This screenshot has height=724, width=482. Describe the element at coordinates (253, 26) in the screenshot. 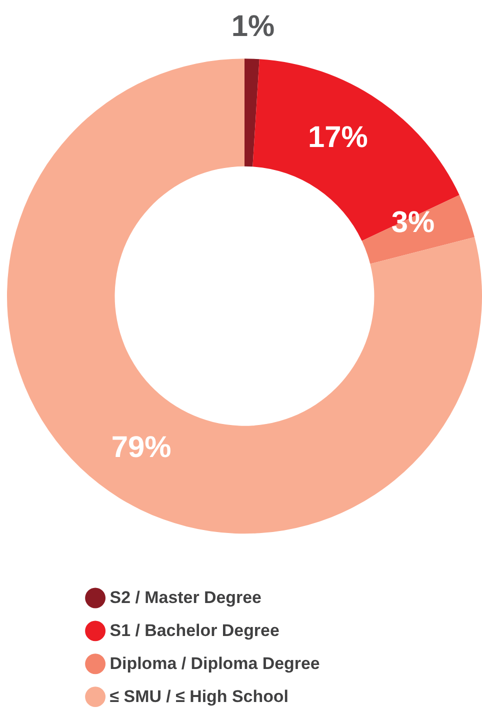

I see `data-label: 1%` at that location.